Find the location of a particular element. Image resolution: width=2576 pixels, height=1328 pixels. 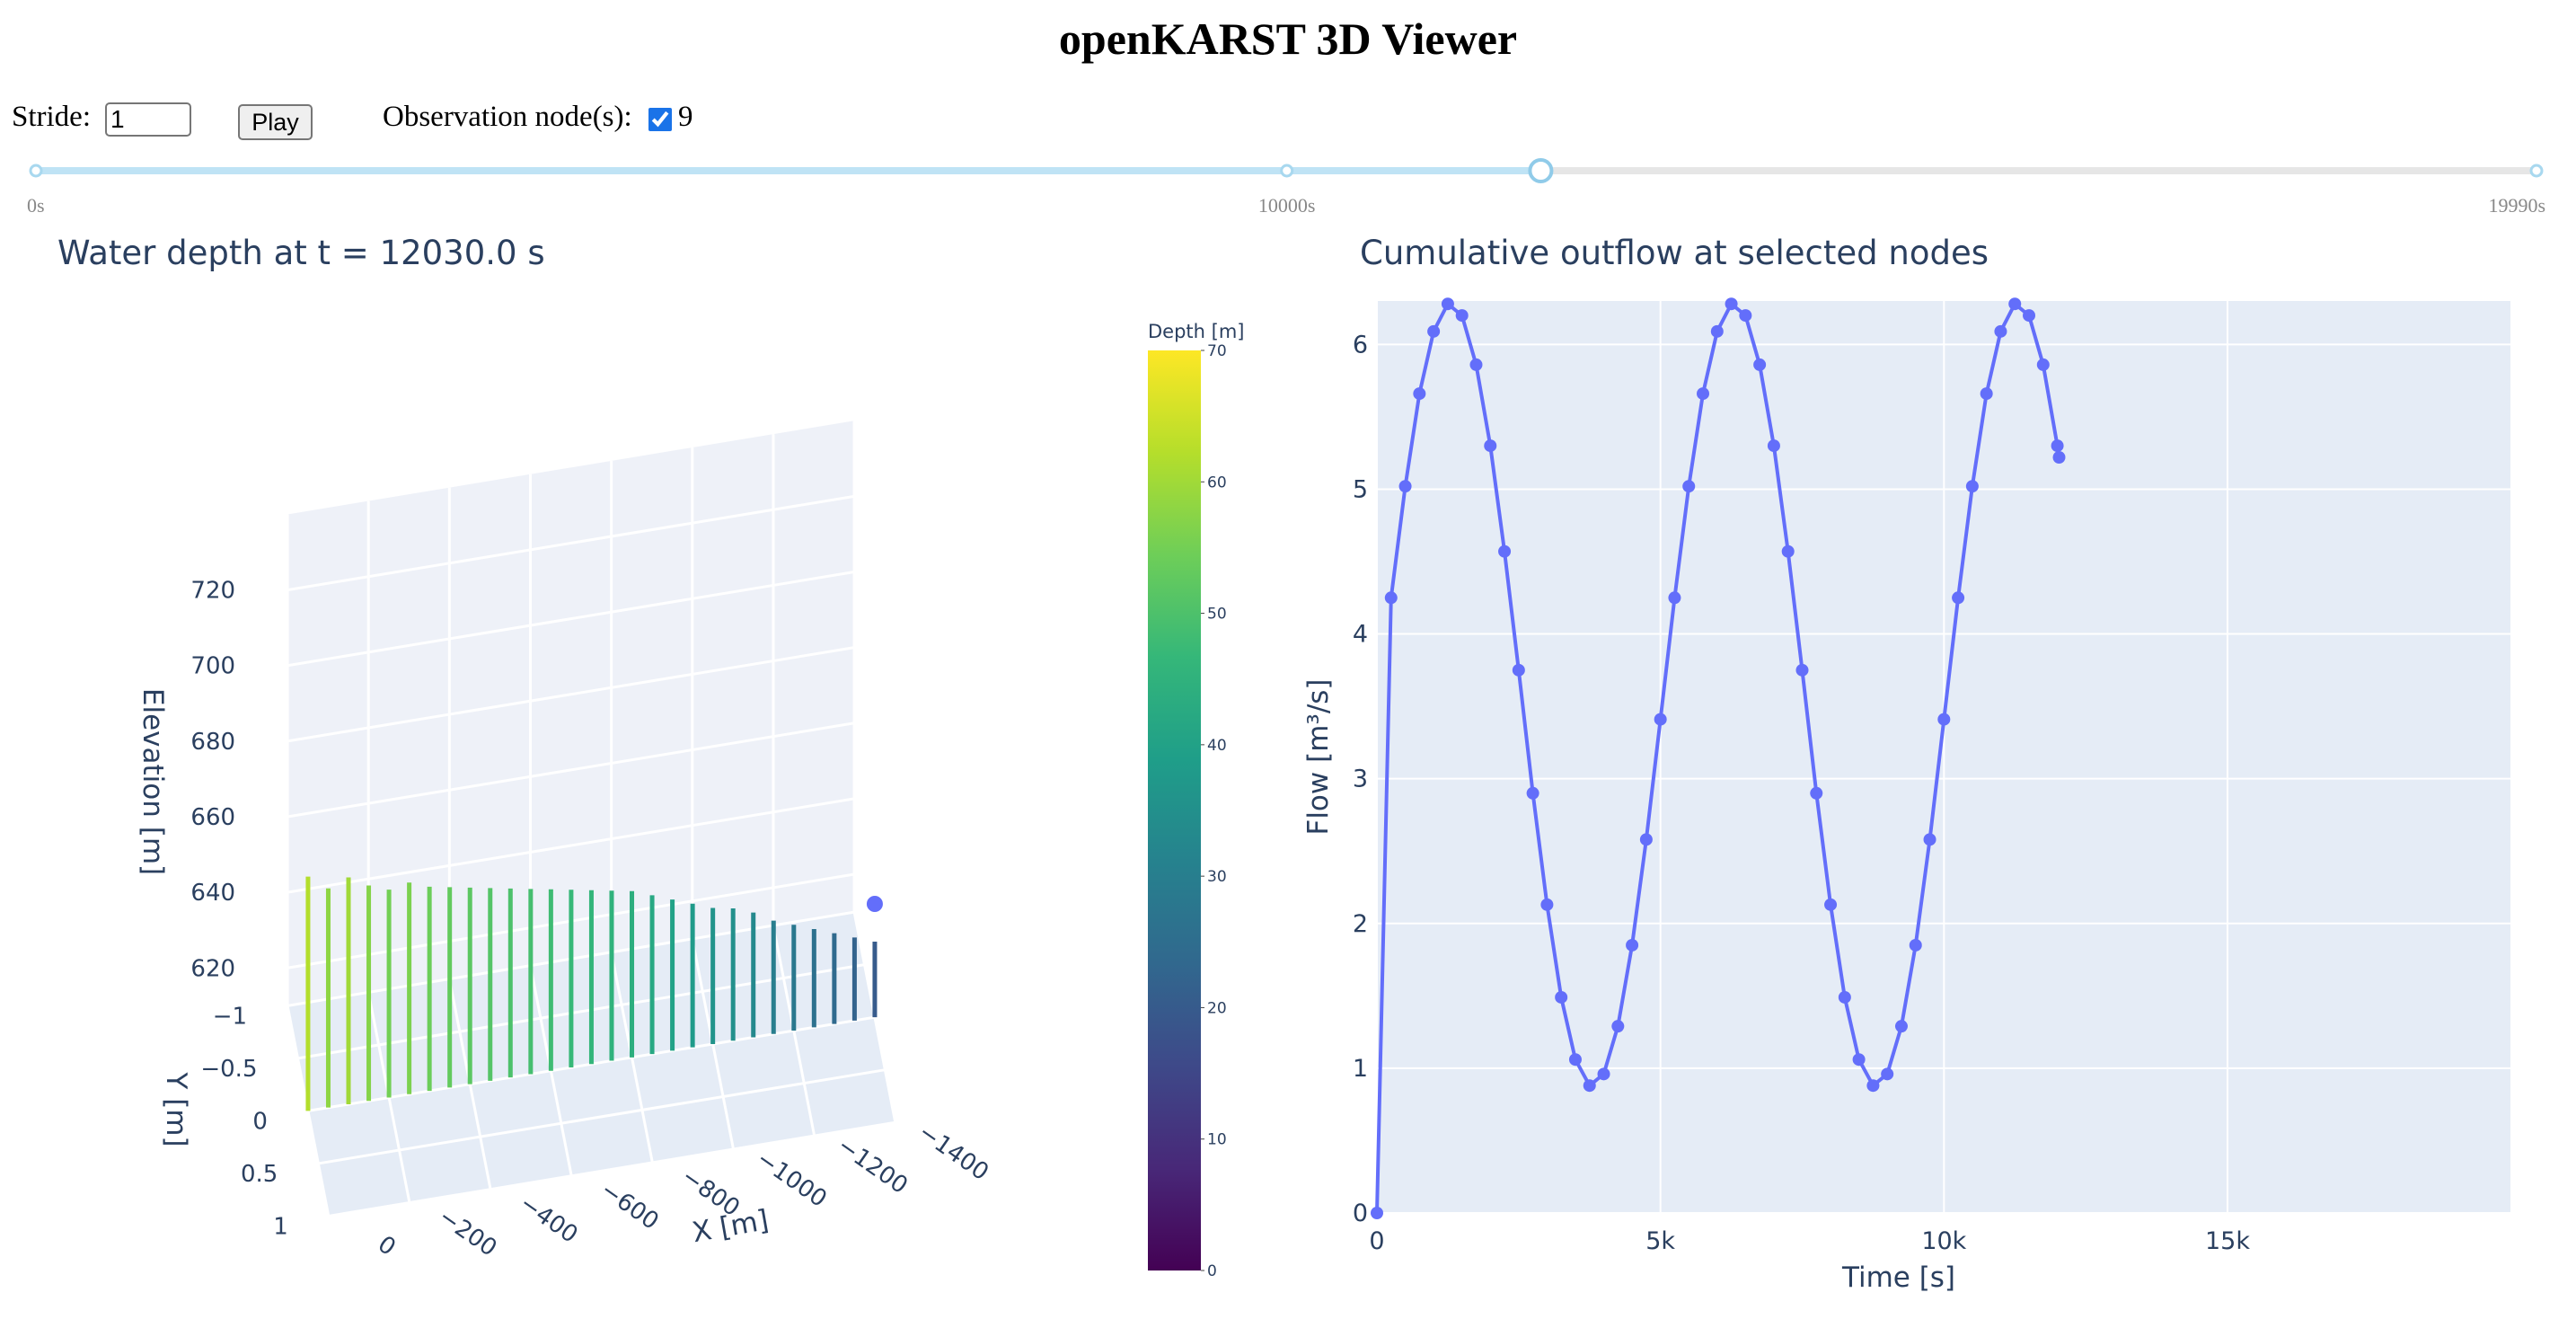

colorbar-title: Depth [m] is located at coordinates (1196, 331).